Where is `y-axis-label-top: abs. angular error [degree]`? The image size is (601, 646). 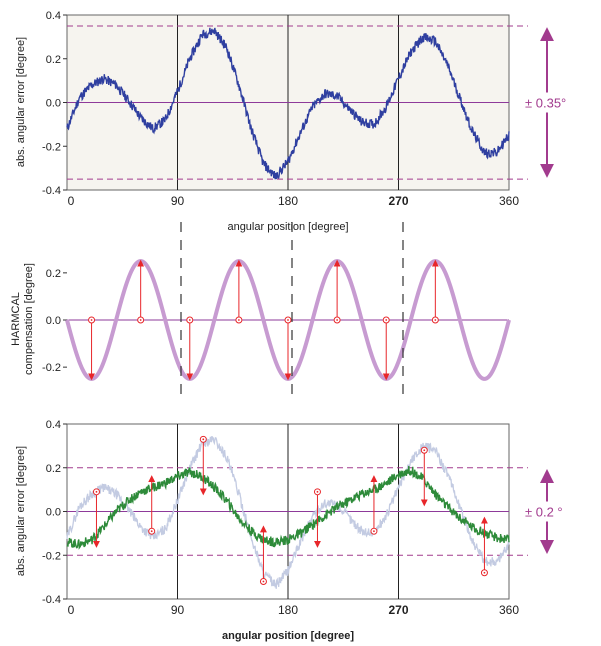
y-axis-label-top: abs. angular error [degree] is located at coordinates (21, 102).